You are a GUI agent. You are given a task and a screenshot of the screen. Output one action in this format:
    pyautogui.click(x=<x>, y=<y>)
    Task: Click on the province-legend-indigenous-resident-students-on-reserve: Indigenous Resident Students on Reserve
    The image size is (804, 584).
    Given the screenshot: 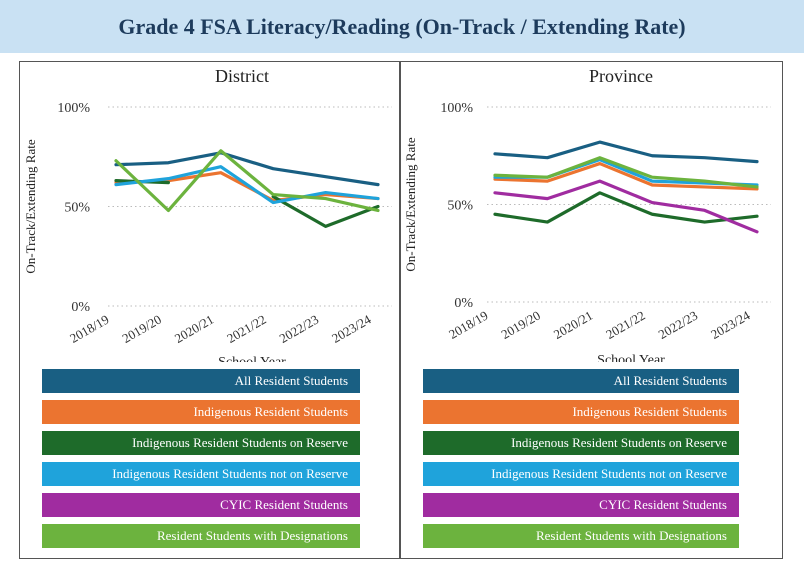 What is the action you would take?
    pyautogui.click(x=581, y=443)
    